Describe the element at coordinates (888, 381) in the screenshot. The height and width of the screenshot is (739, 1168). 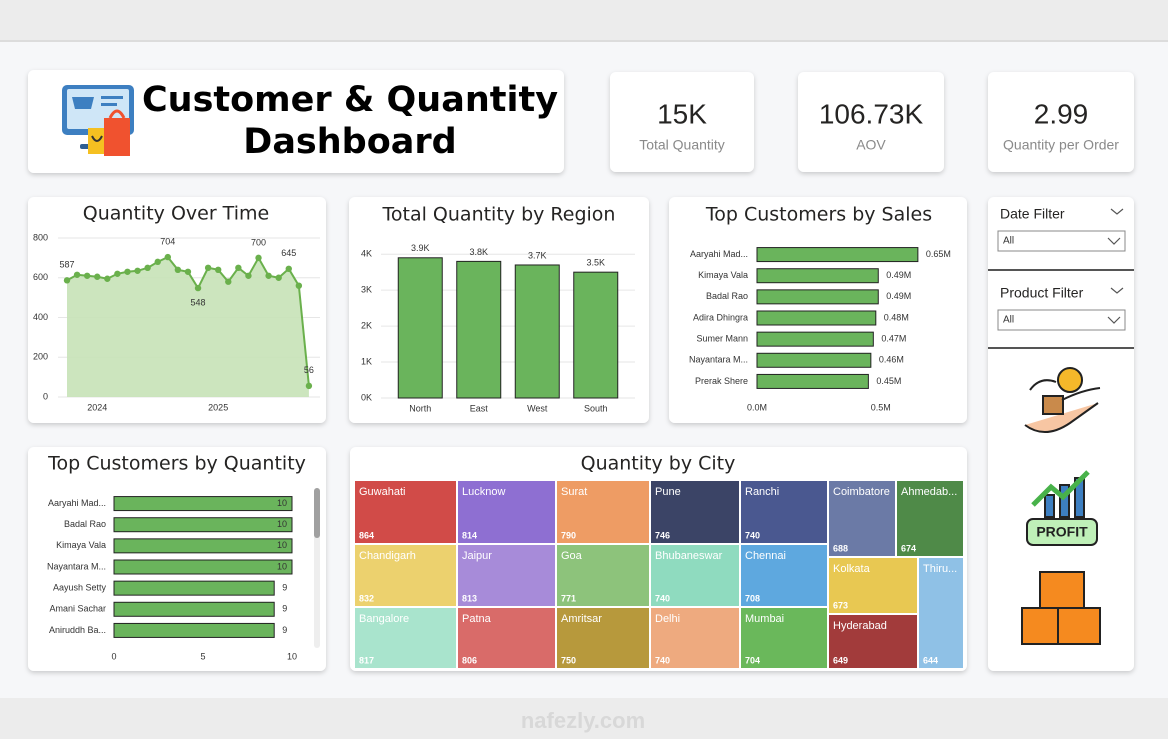
I see `data-label: 0.45M` at that location.